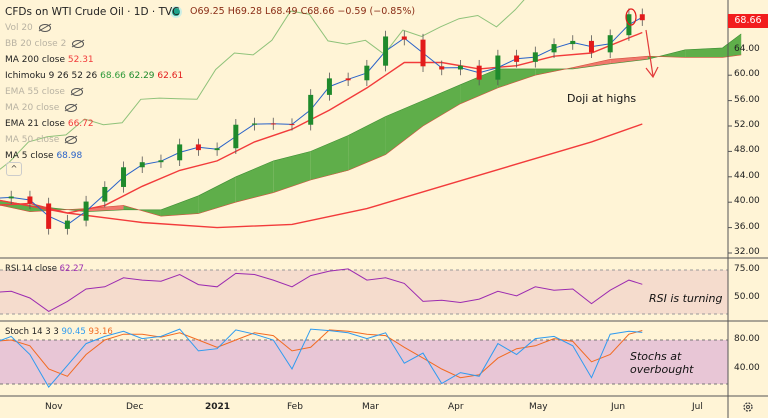 The image size is (768, 418). Describe the element at coordinates (35, 92) in the screenshot. I see `legend-label: EMA 55 close` at that location.